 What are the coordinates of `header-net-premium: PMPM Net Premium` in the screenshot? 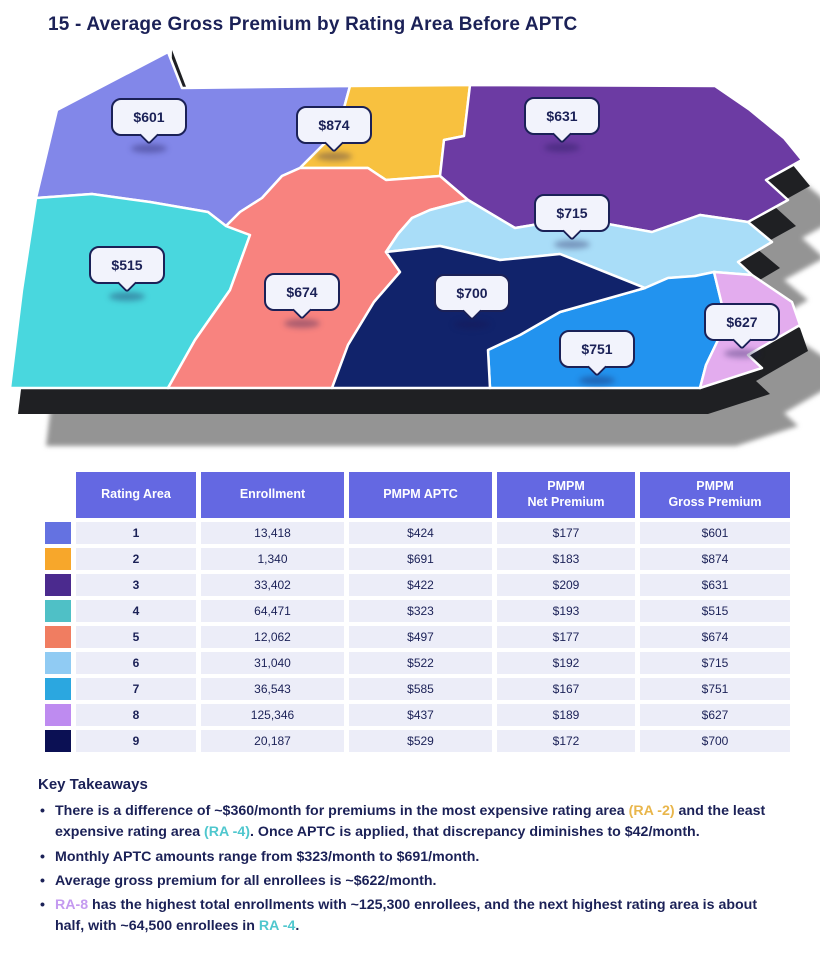 It's located at (566, 495).